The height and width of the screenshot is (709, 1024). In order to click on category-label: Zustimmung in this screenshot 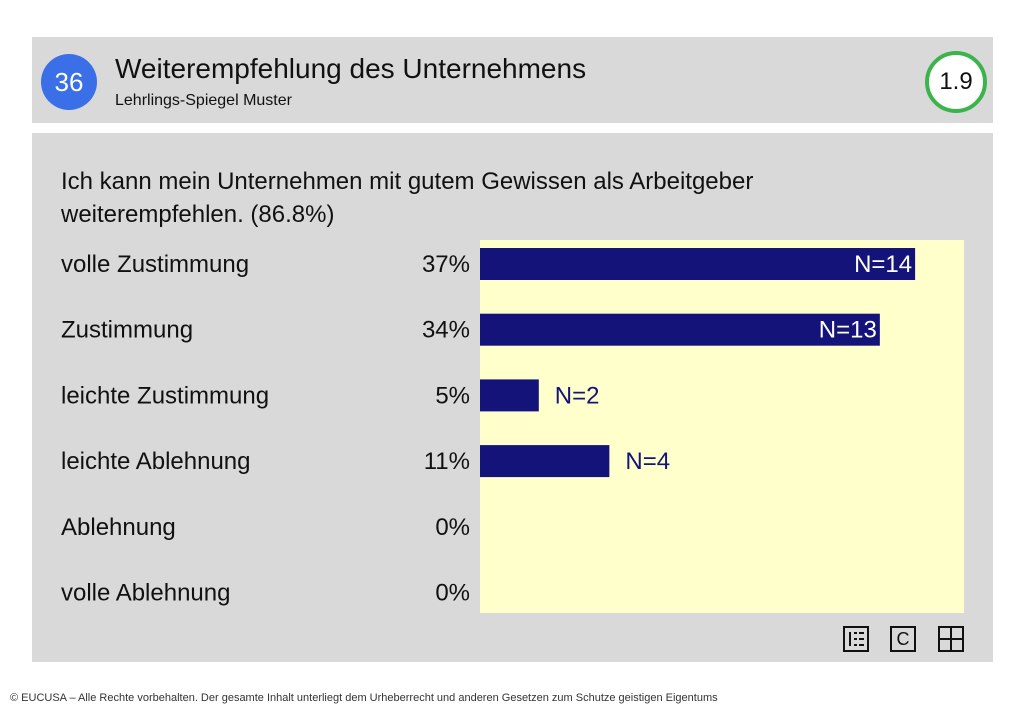, I will do `click(127, 330)`.